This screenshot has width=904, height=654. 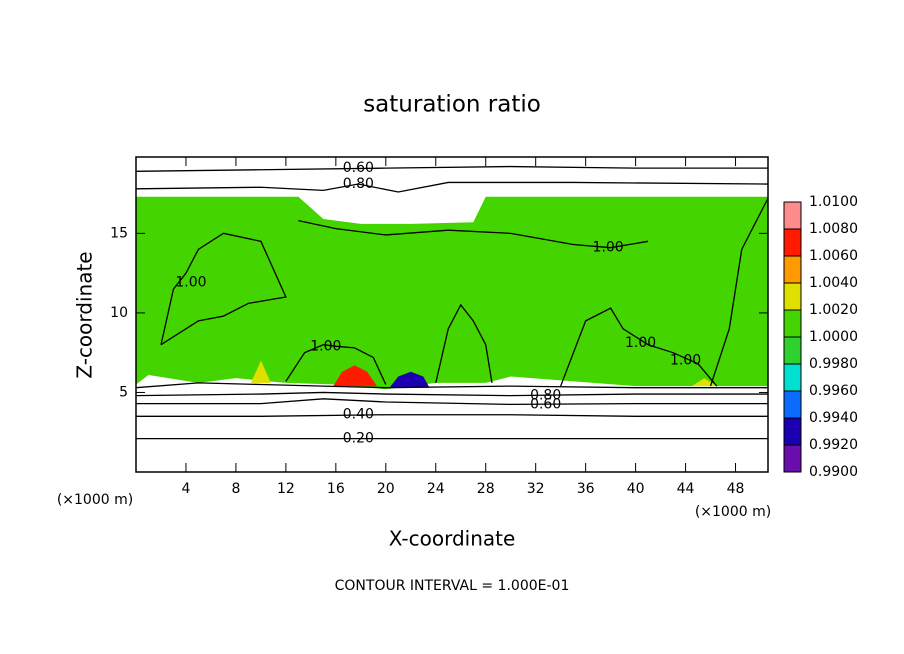 What do you see at coordinates (833, 202) in the screenshot?
I see `colorbar-tick-label: 1.0100` at bounding box center [833, 202].